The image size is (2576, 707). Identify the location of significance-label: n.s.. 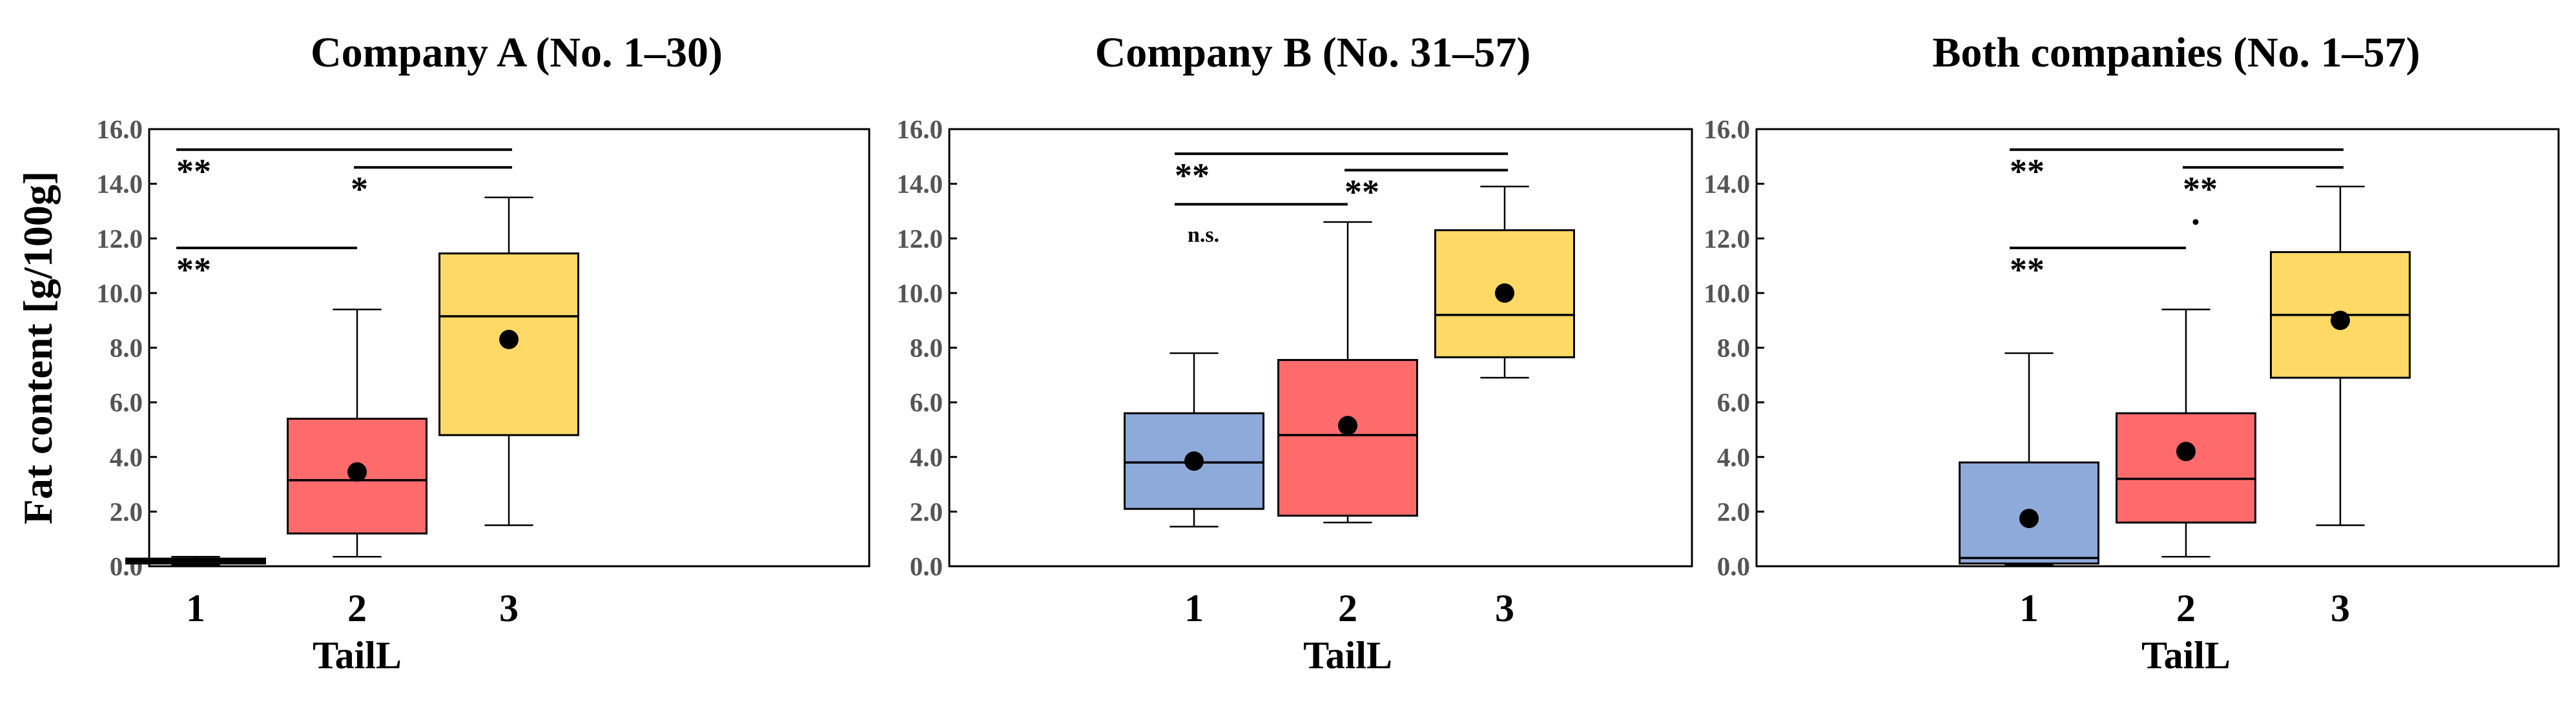
(1203, 235).